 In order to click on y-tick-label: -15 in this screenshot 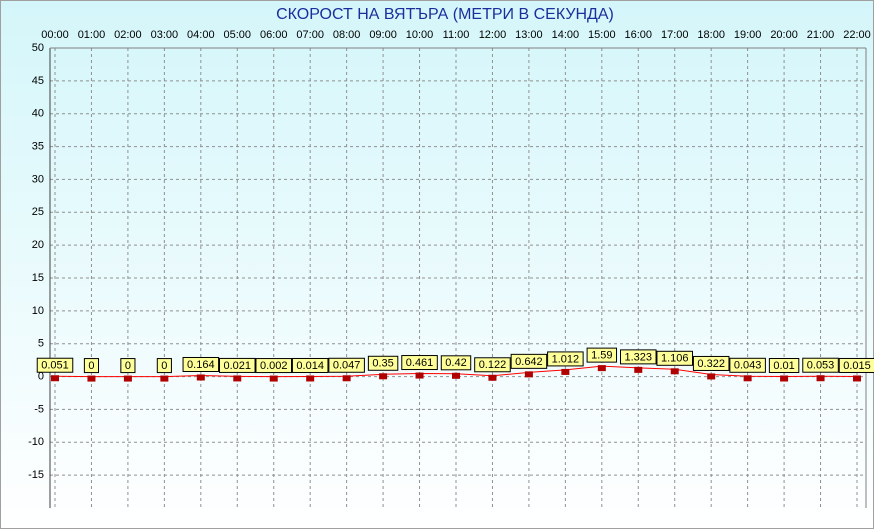, I will do `click(36, 475)`.